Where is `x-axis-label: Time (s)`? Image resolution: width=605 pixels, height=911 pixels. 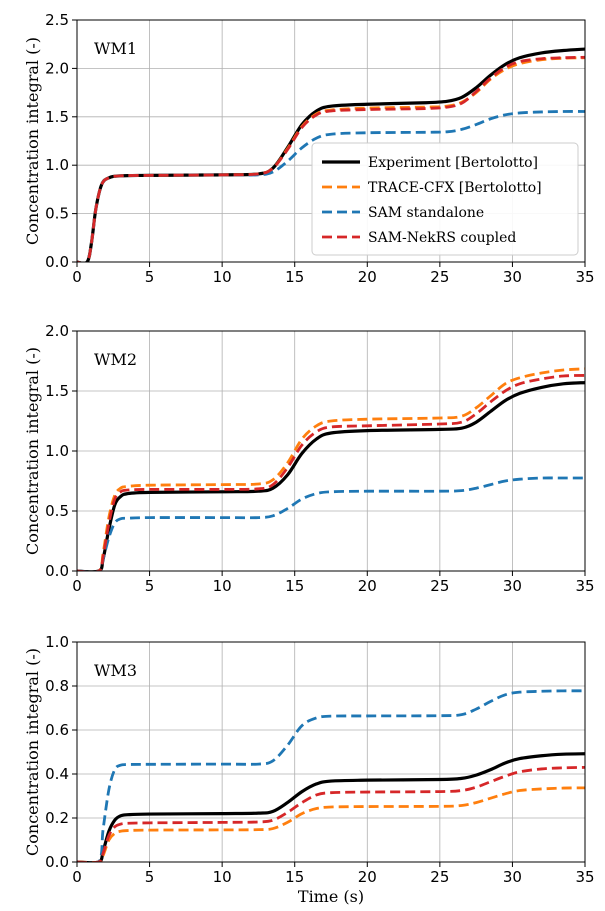
x-axis-label: Time (s) is located at coordinates (331, 896).